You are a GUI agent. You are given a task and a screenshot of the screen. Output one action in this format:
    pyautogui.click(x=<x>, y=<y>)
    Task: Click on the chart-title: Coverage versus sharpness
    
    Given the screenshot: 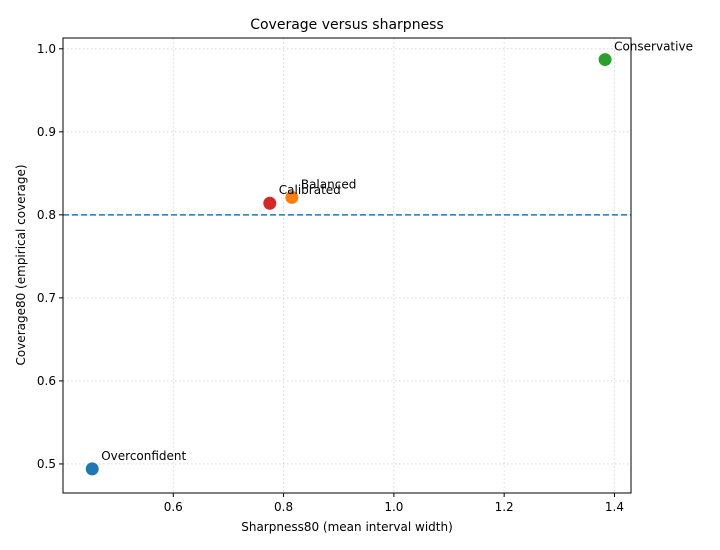 What is the action you would take?
    pyautogui.click(x=347, y=25)
    